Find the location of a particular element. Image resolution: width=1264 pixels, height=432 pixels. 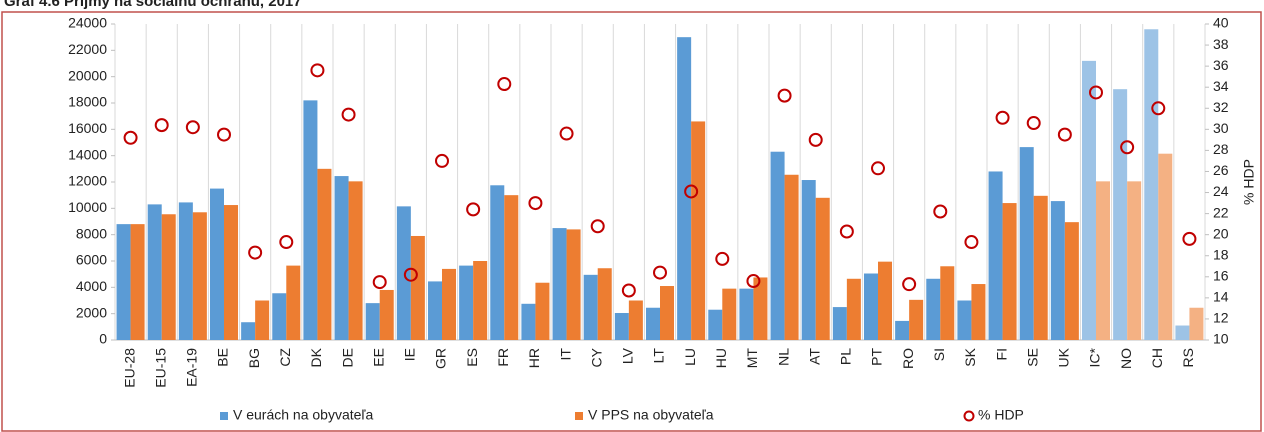

x-tick-label: DE is located at coordinates (347, 357).